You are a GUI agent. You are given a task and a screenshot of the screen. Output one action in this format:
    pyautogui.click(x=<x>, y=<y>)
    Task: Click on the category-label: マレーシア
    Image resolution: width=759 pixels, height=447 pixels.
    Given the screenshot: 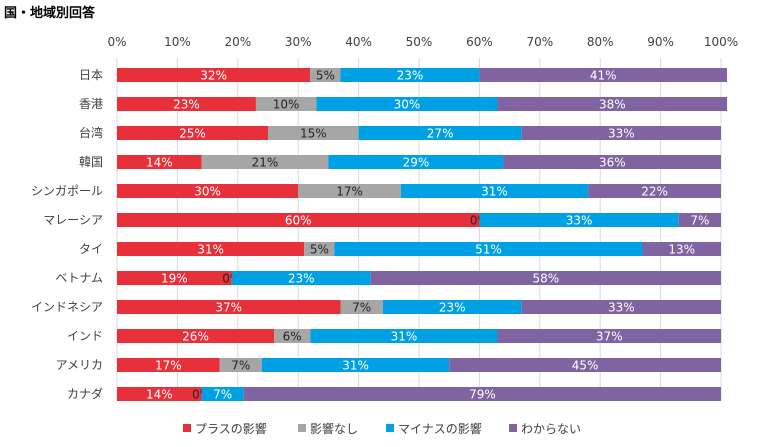 What is the action you would take?
    pyautogui.click(x=73, y=220)
    